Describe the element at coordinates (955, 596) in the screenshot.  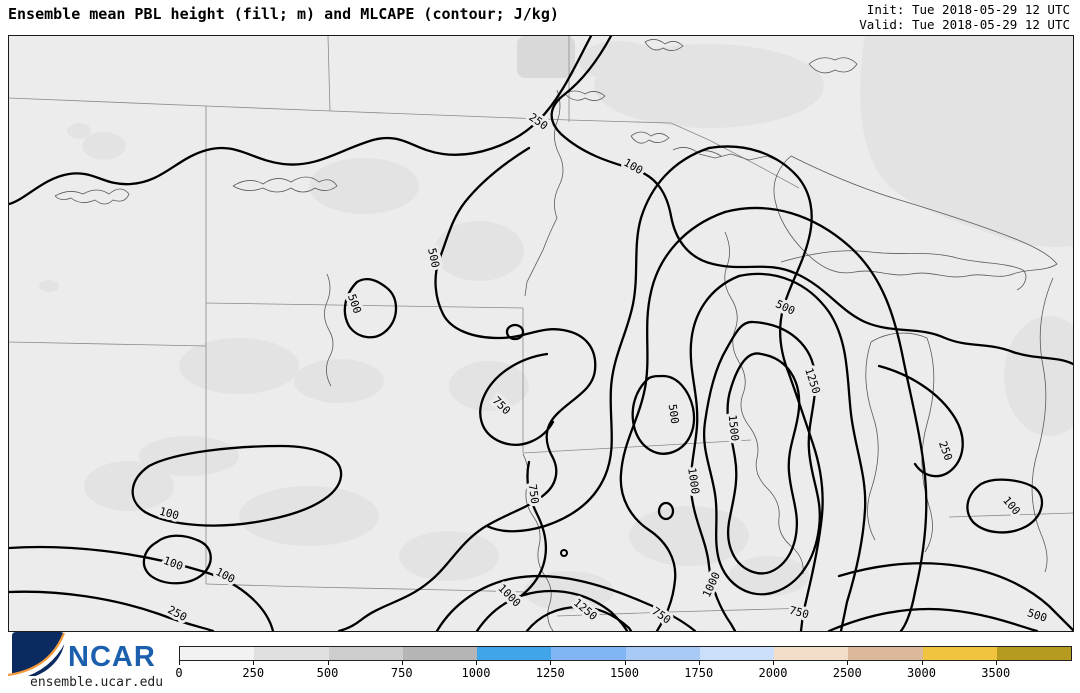
I see `contour-500-se-a` at that location.